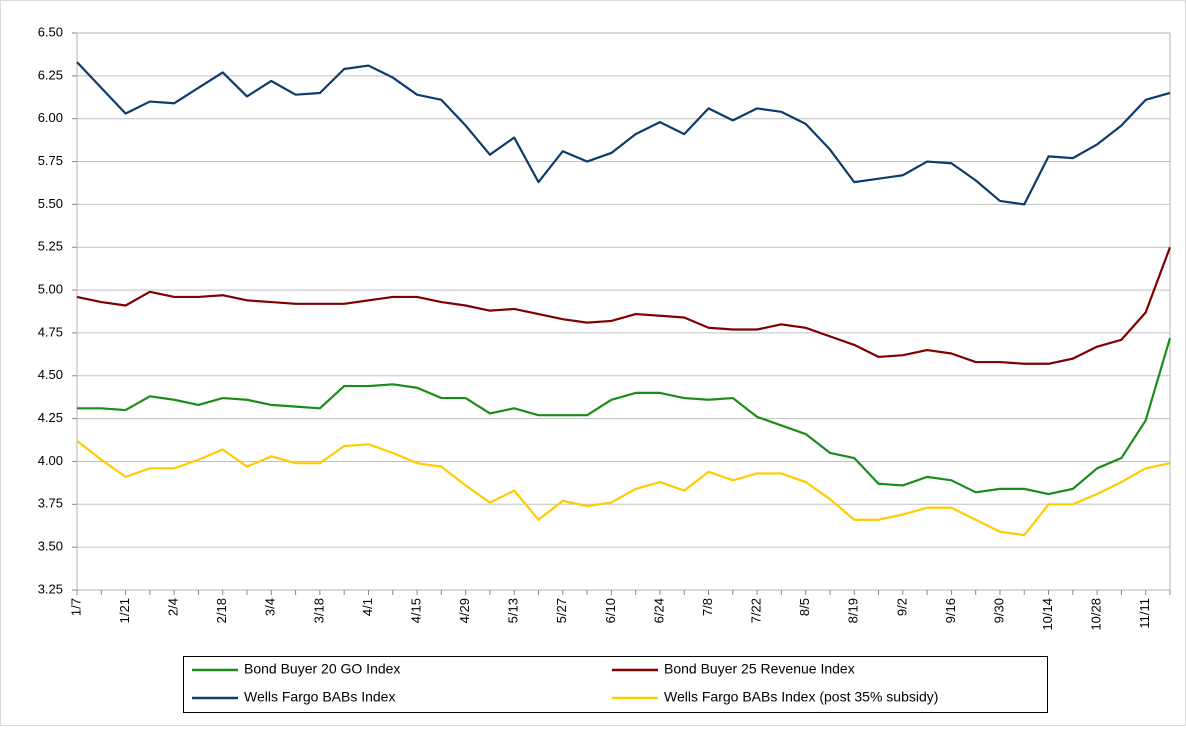 Image resolution: width=1186 pixels, height=731 pixels. What do you see at coordinates (756, 610) in the screenshot?
I see `x-tick-label: 7/22` at bounding box center [756, 610].